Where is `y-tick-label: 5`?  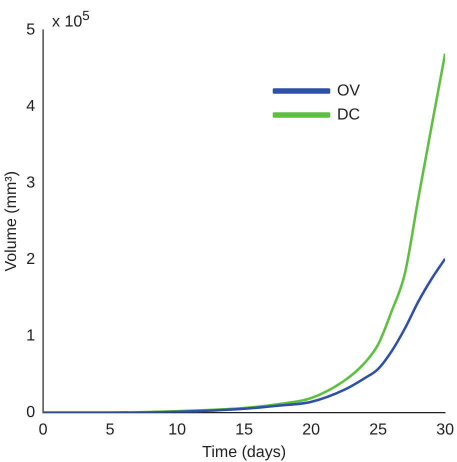
y-tick-label: 5 is located at coordinates (31, 29).